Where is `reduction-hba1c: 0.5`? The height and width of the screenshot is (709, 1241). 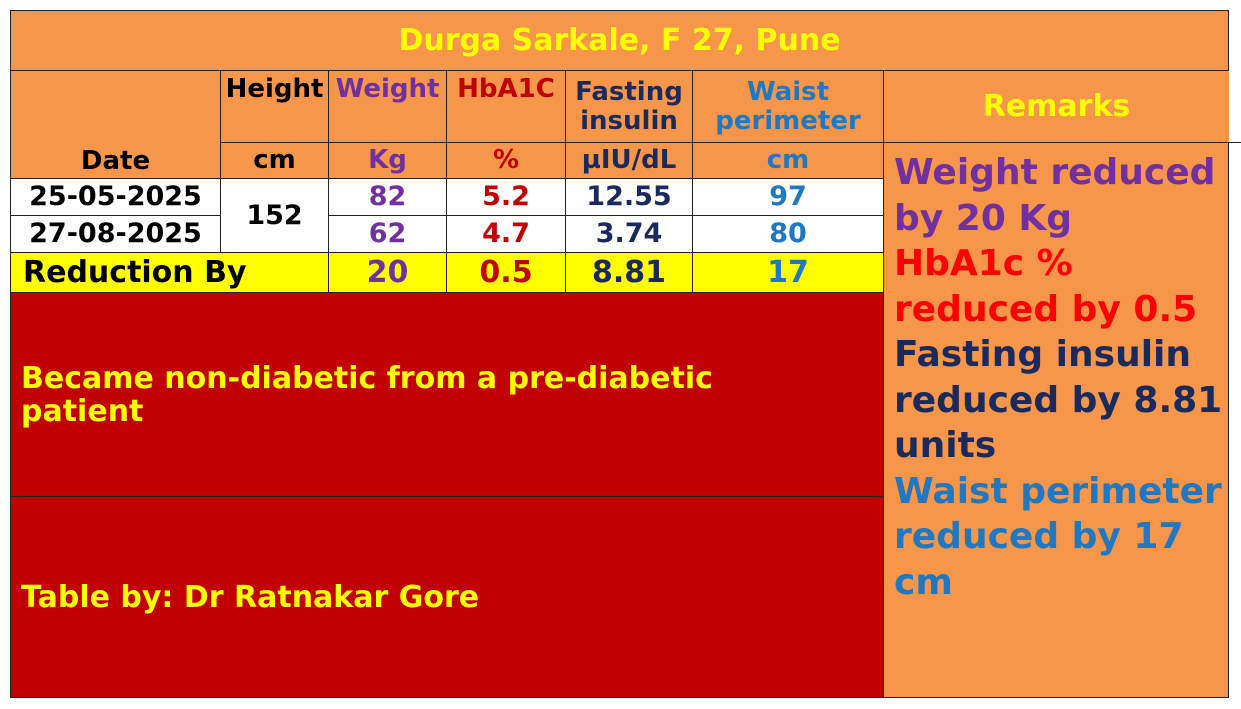
reduction-hba1c: 0.5 is located at coordinates (506, 272).